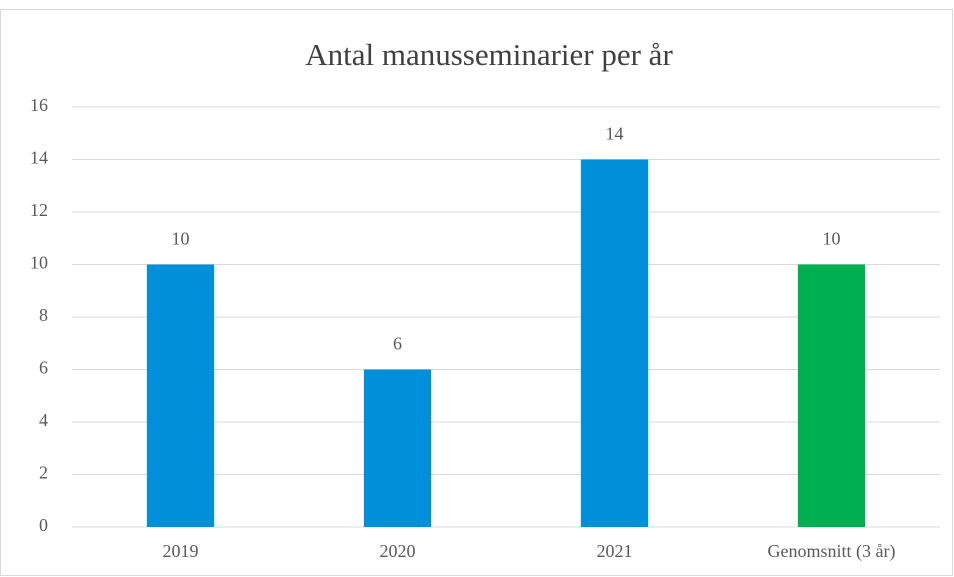 This screenshot has height=577, width=954. What do you see at coordinates (615, 134) in the screenshot?
I see `data-label: 14` at bounding box center [615, 134].